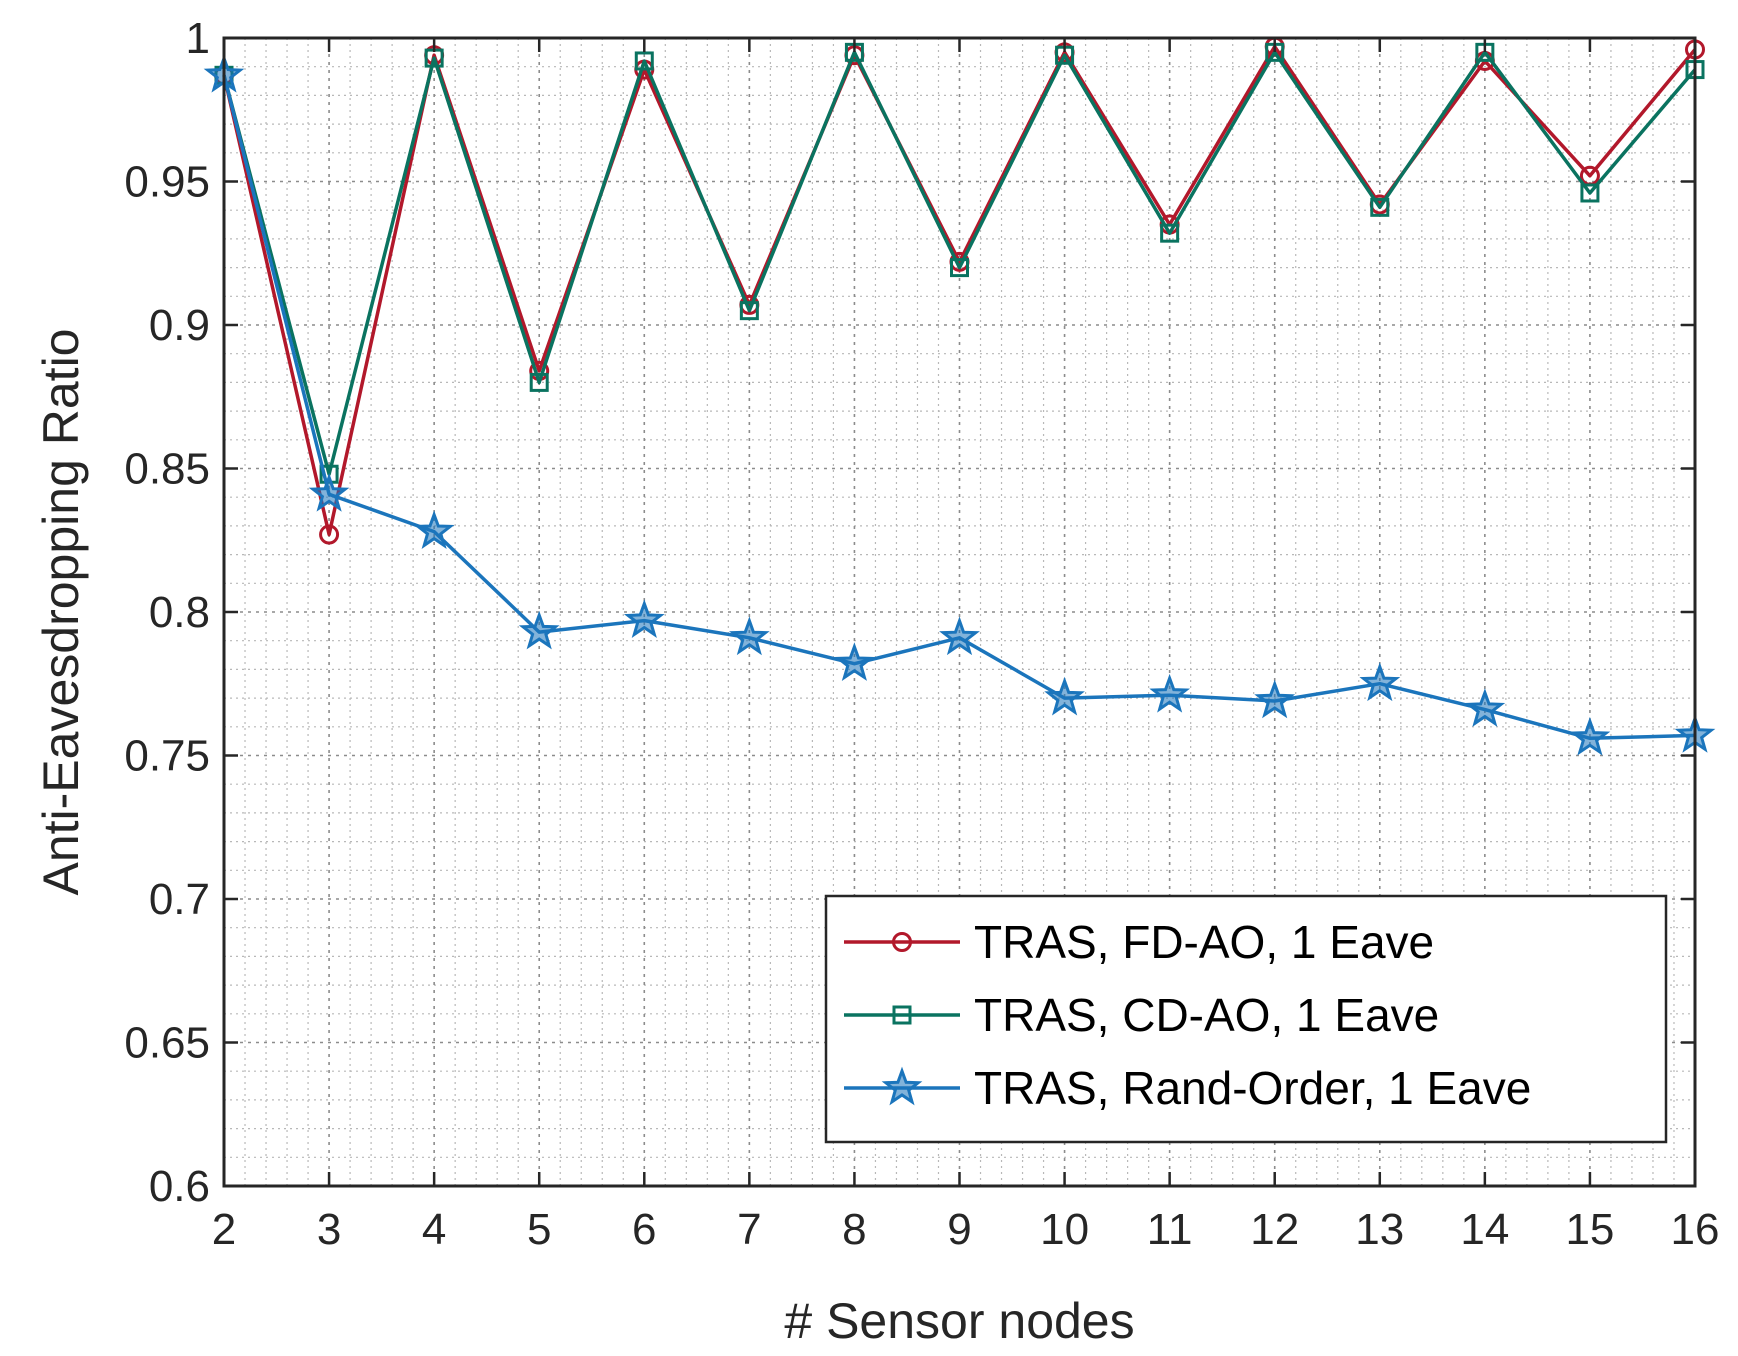 Image resolution: width=1738 pixels, height=1356 pixels. I want to click on x-tick-labels: 2 3 4 5 6 7 8 9 10 11 12 13 14 15 16, so click(966, 1229).